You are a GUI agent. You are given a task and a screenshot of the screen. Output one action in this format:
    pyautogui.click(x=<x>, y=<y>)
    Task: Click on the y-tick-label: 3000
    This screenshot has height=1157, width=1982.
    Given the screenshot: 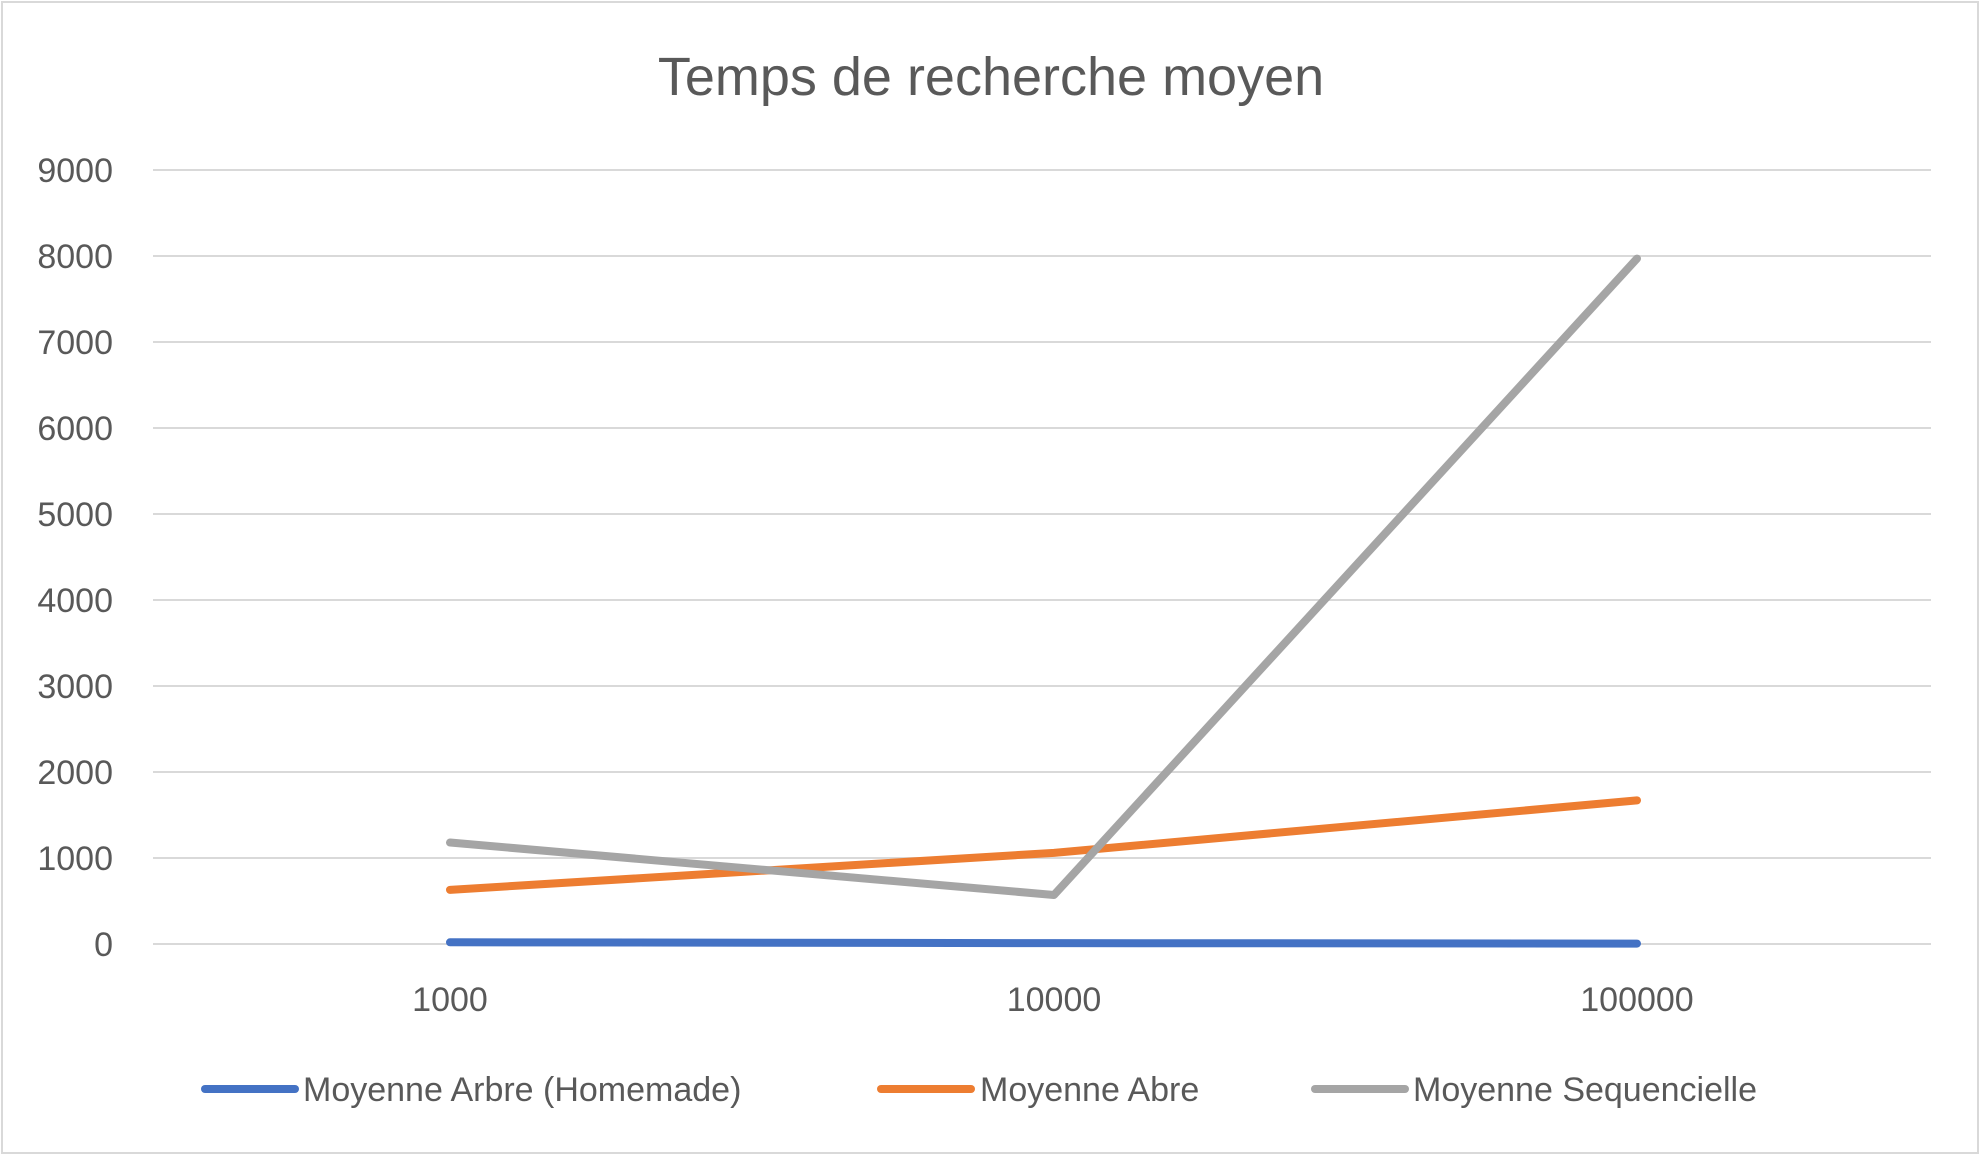 What is the action you would take?
    pyautogui.click(x=75, y=687)
    